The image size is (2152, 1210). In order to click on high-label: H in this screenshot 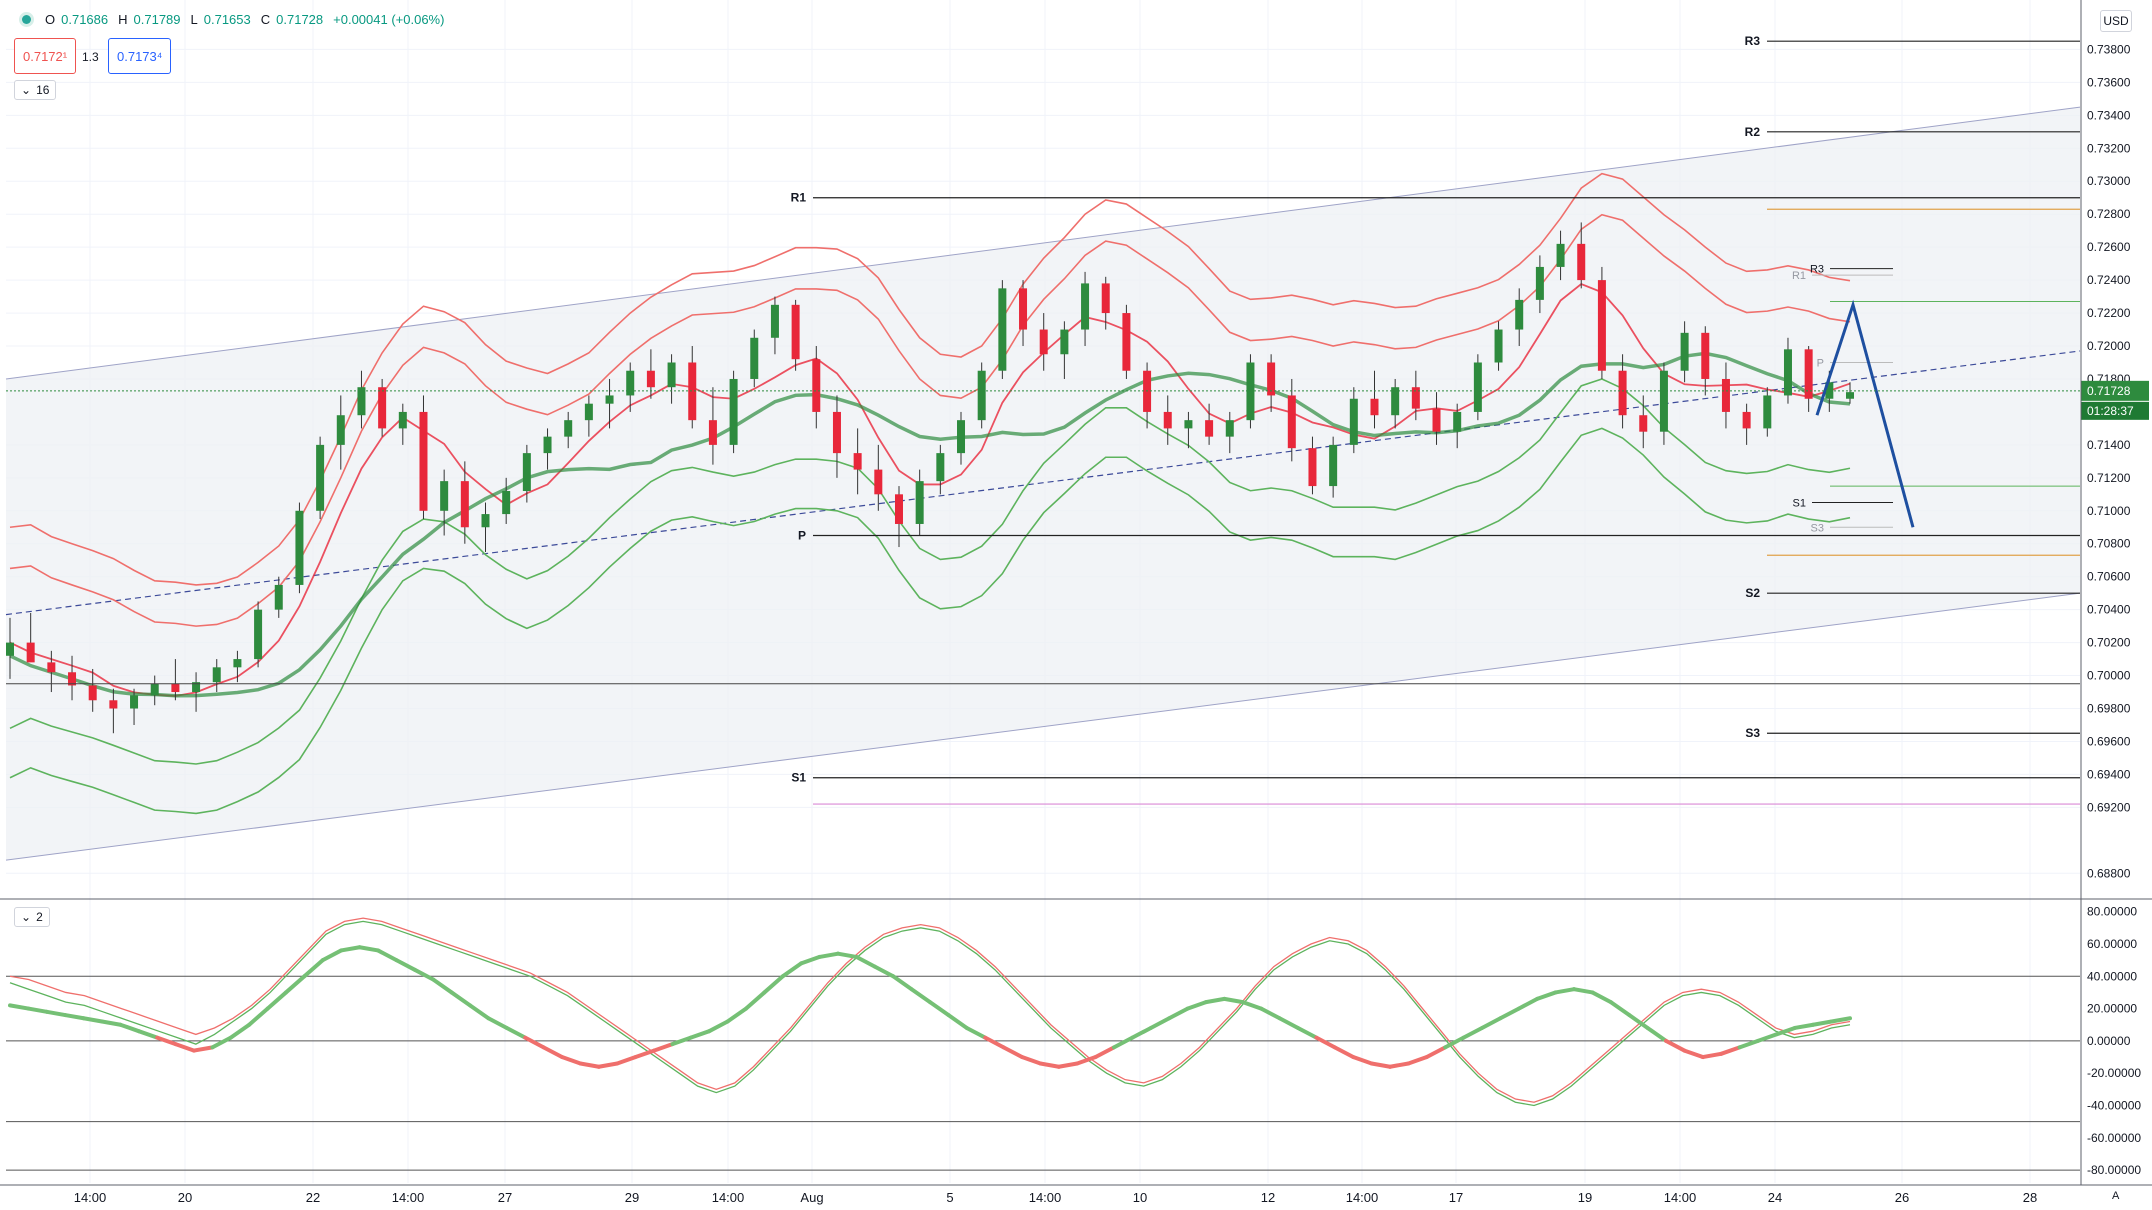, I will do `click(123, 19)`.